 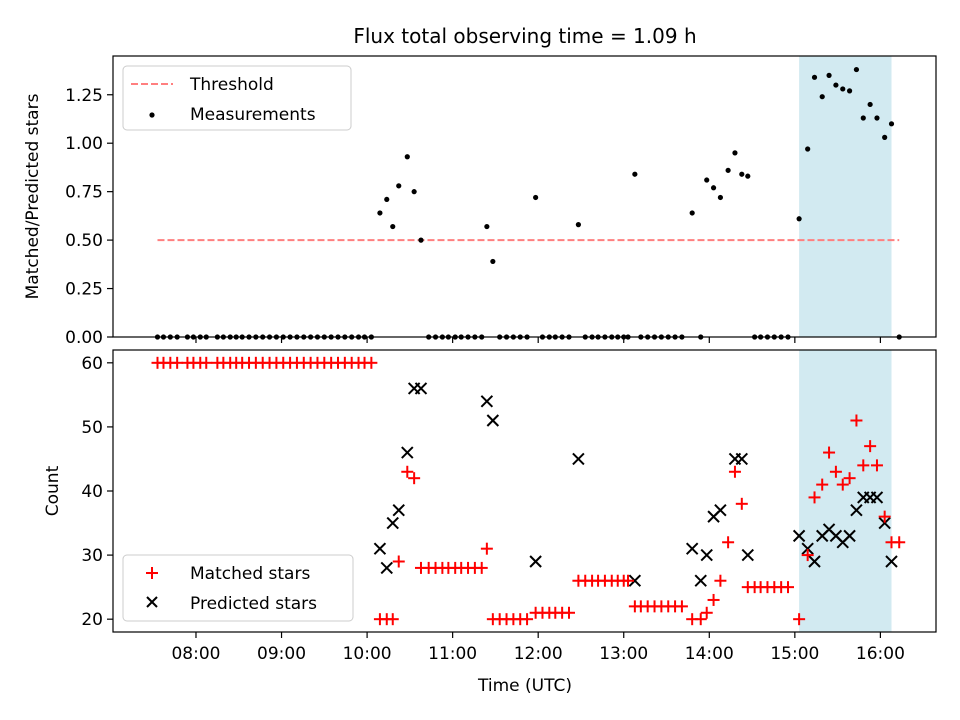 I want to click on bottom-xtick-label: 12:00, so click(x=538, y=654).